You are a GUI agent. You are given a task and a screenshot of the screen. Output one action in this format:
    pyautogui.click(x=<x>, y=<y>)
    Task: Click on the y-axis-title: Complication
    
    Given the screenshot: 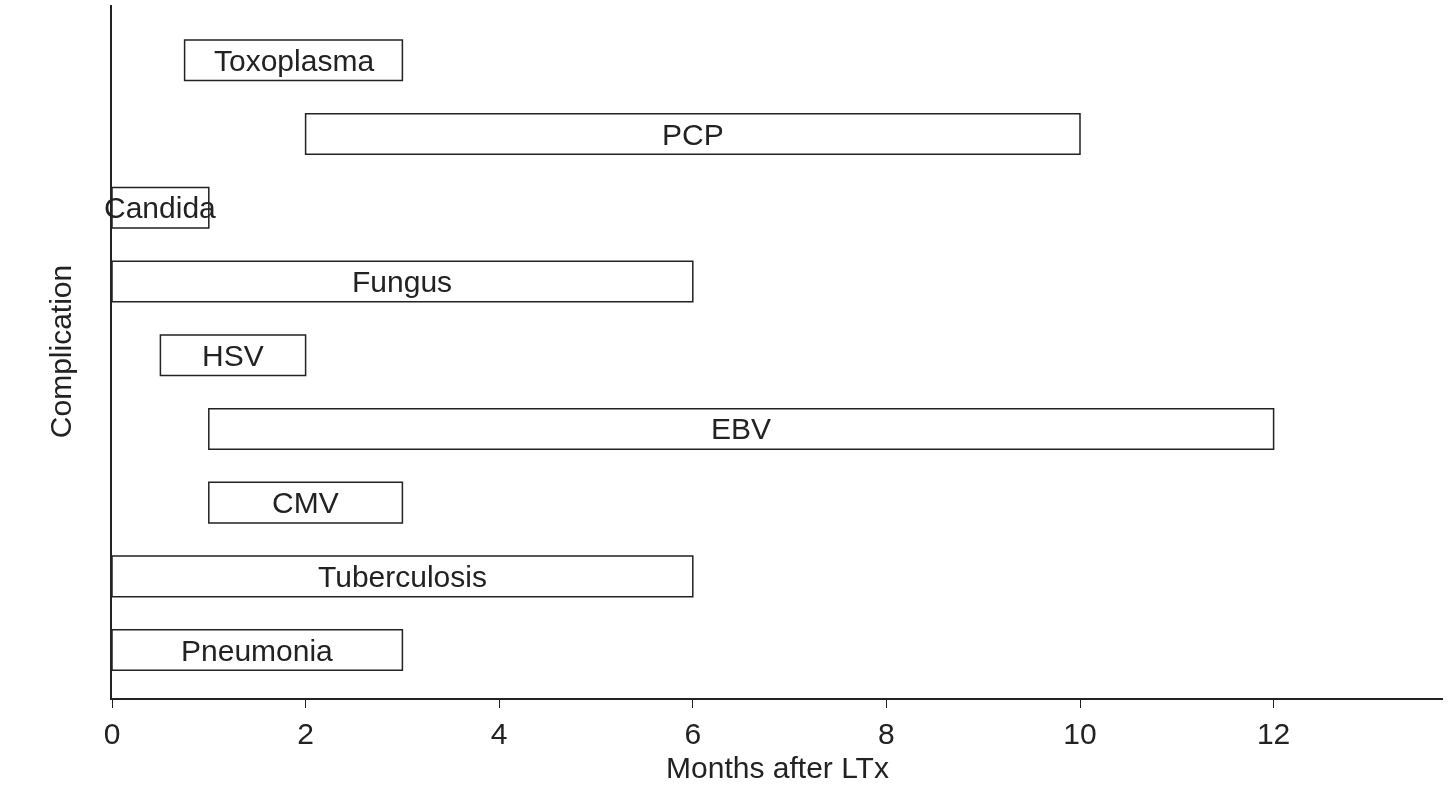 What is the action you would take?
    pyautogui.click(x=60, y=351)
    